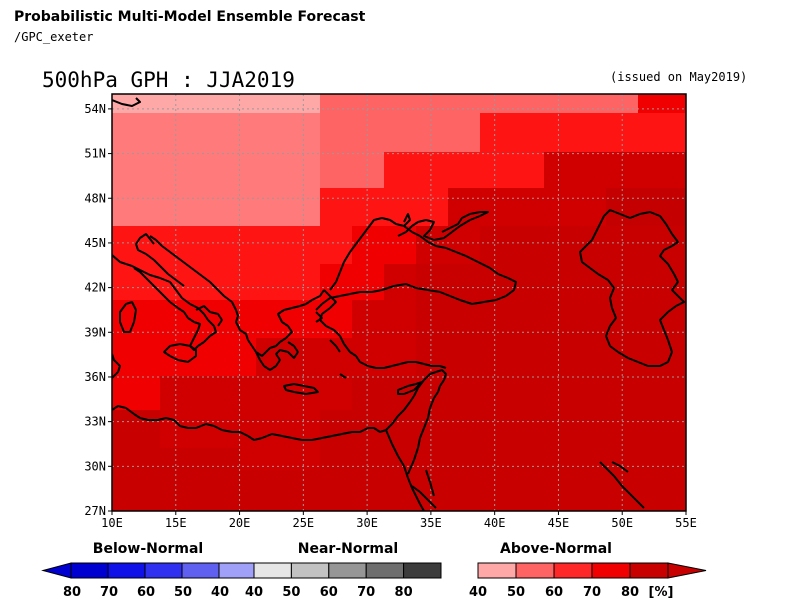 This screenshot has width=800, height=600. I want to click on x-tick-label: 10E, so click(112, 523).